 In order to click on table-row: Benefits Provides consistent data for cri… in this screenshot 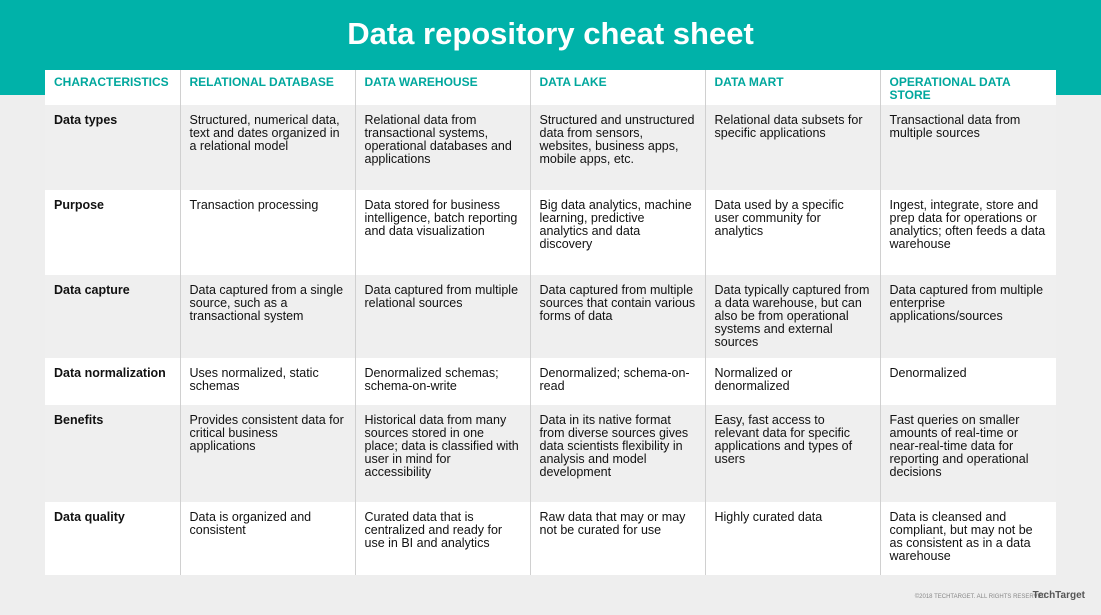, I will do `click(550, 453)`.